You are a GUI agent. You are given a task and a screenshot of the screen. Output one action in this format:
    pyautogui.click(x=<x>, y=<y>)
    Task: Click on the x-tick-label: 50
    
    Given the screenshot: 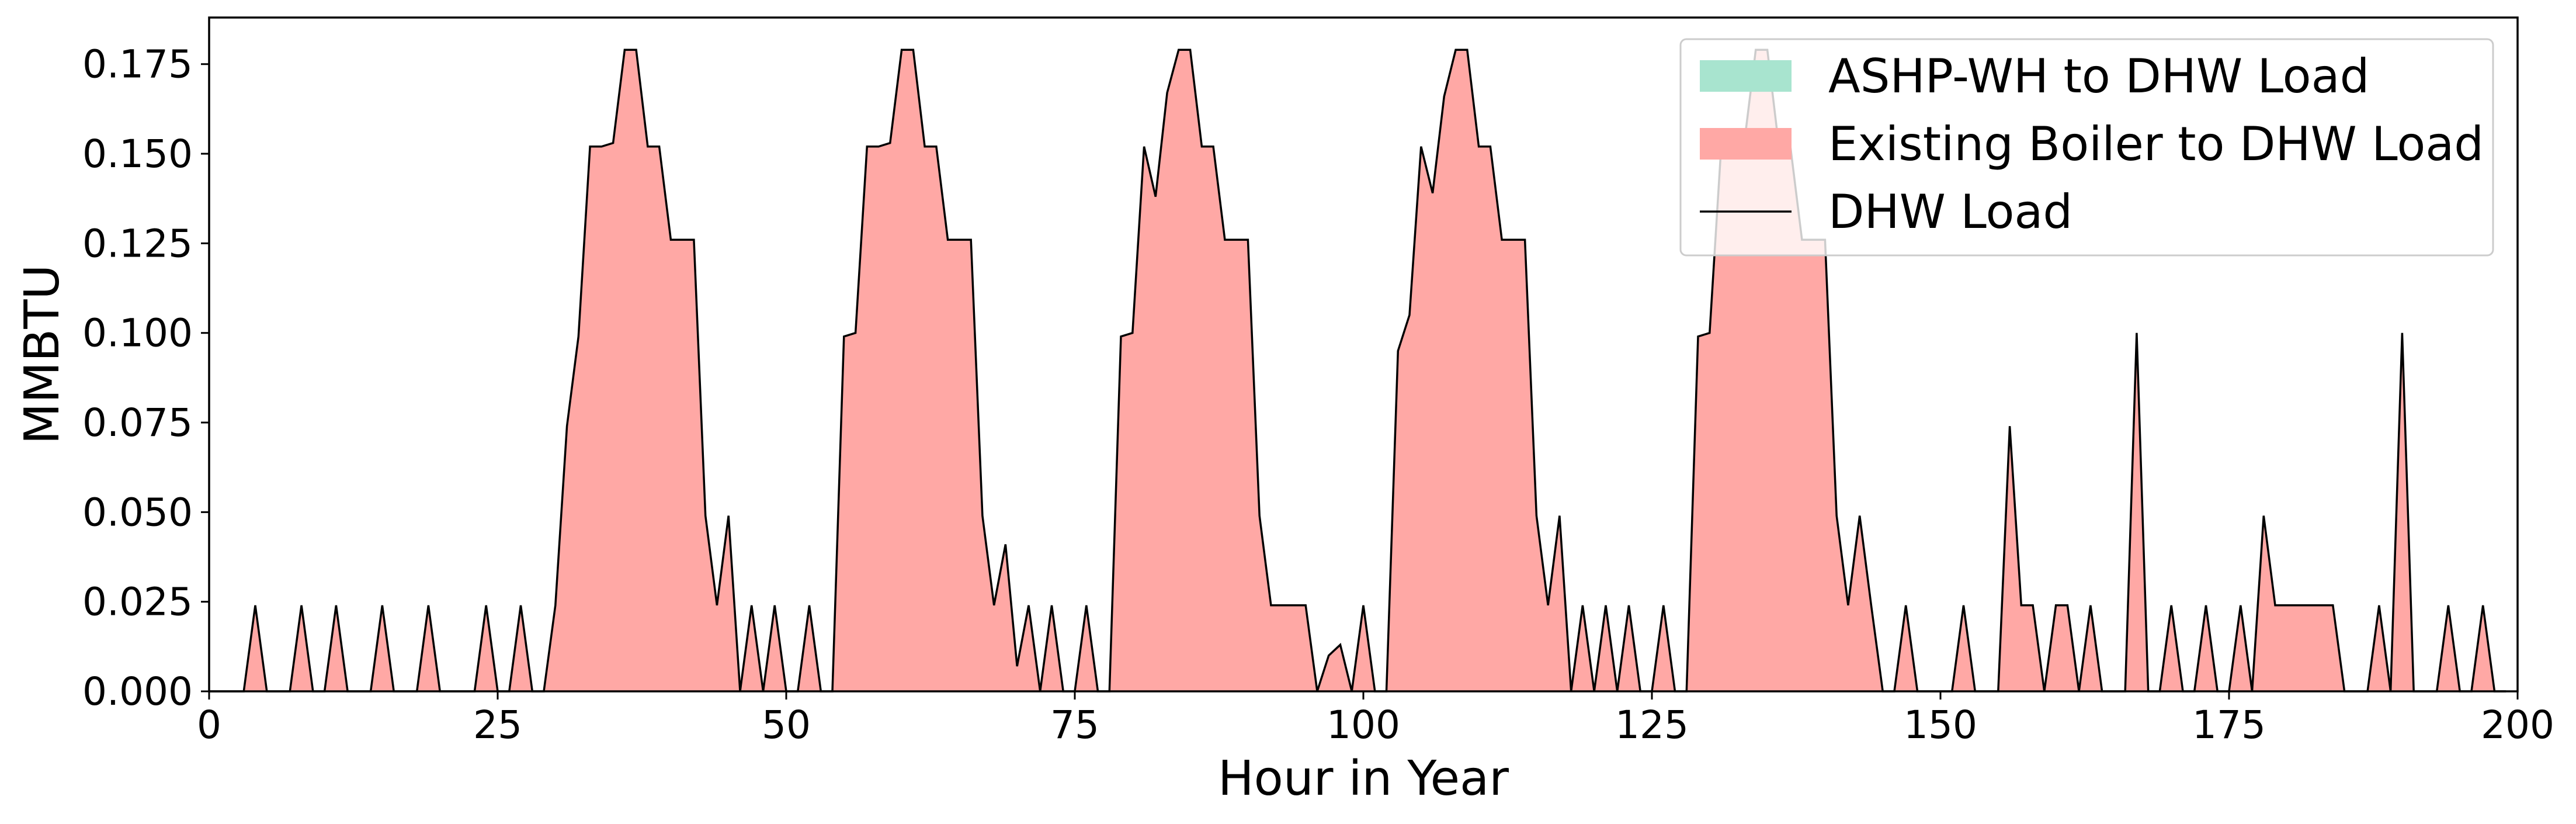 What is the action you would take?
    pyautogui.click(x=786, y=724)
    